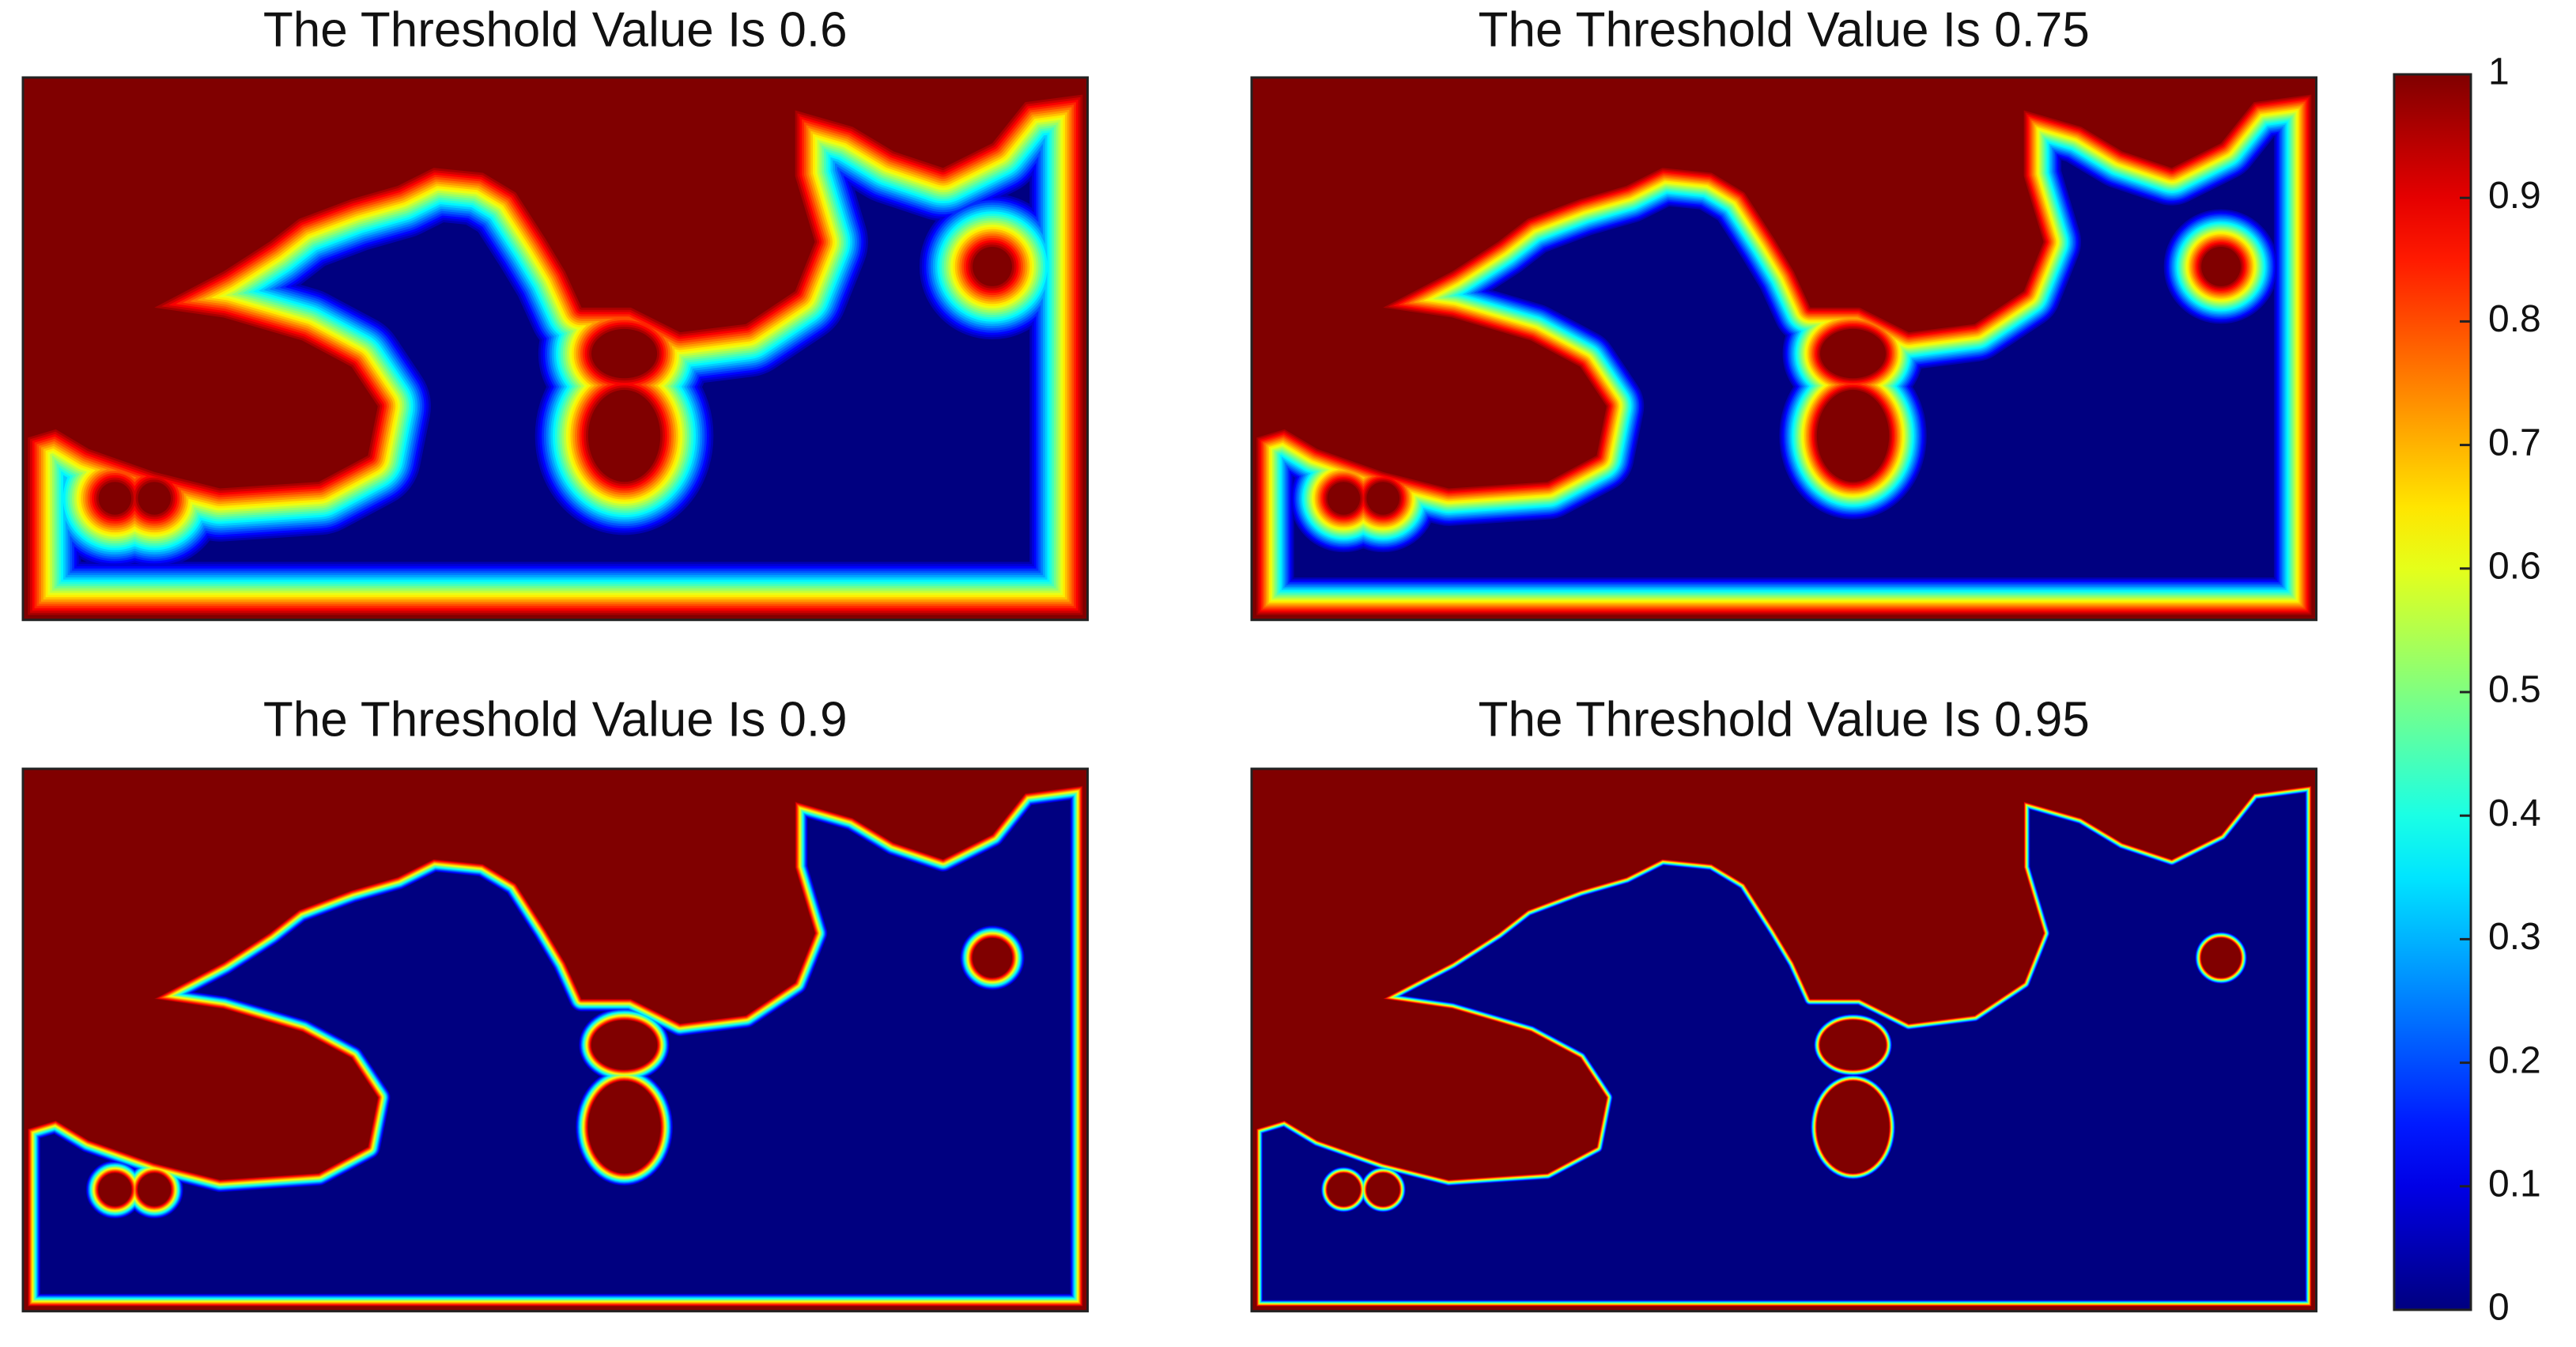 Image resolution: width=2576 pixels, height=1347 pixels. I want to click on panel-title: The Threshold Value Is 0.9, so click(555, 719).